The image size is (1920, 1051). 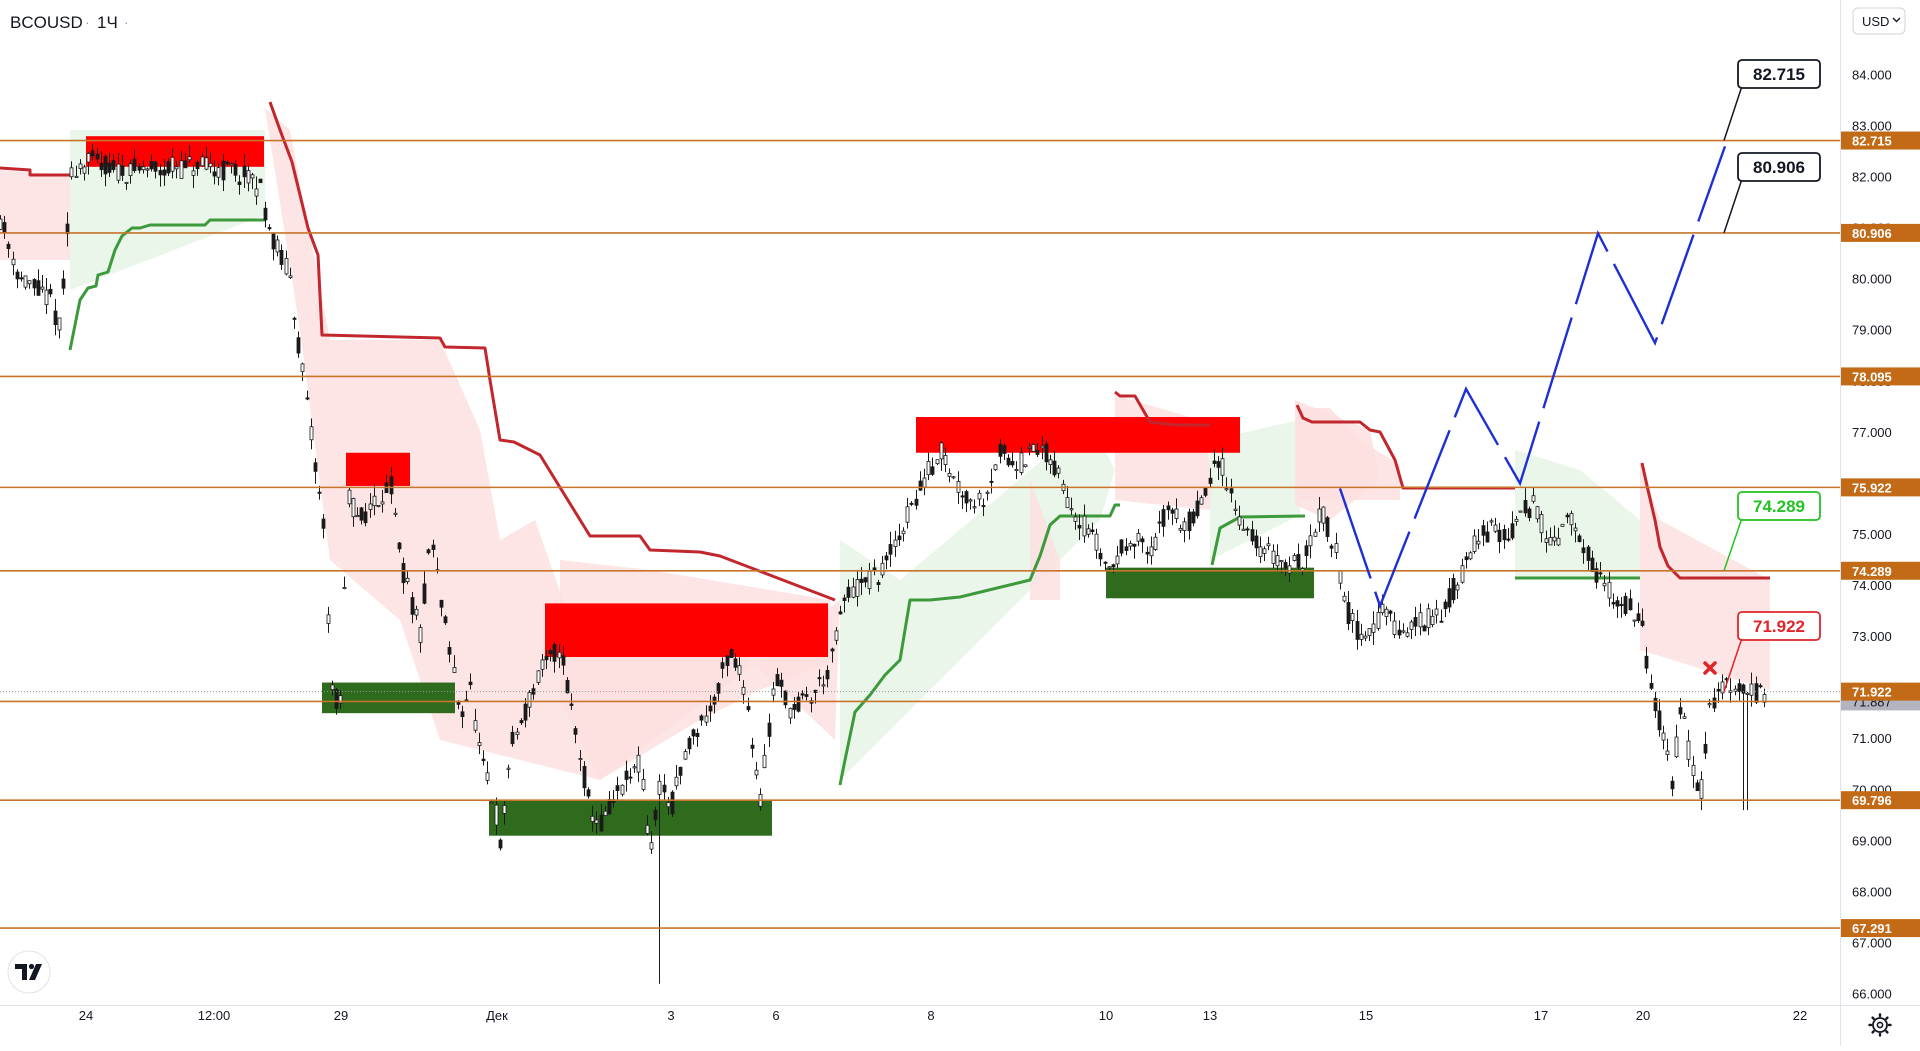 I want to click on symbol-title: BCOUSD, so click(x=46, y=22).